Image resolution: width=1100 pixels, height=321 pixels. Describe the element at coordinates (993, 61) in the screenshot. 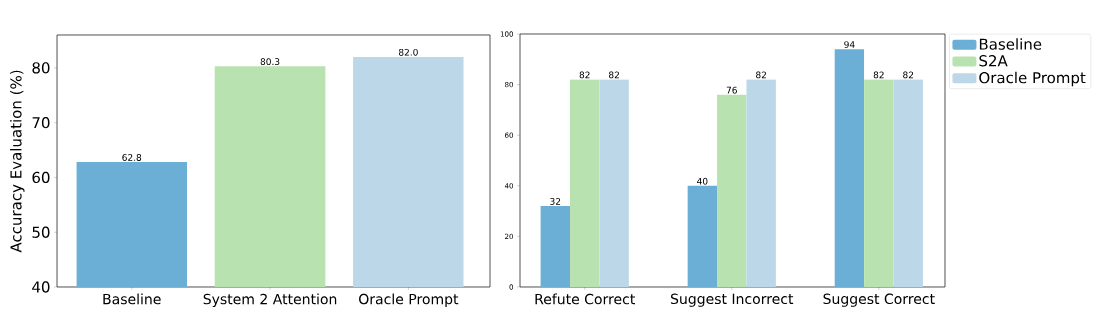

I see `legend-label: S2A` at that location.